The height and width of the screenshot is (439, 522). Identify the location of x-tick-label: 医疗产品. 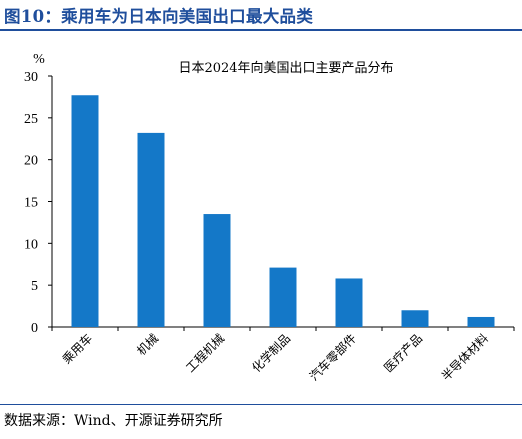
(403, 353).